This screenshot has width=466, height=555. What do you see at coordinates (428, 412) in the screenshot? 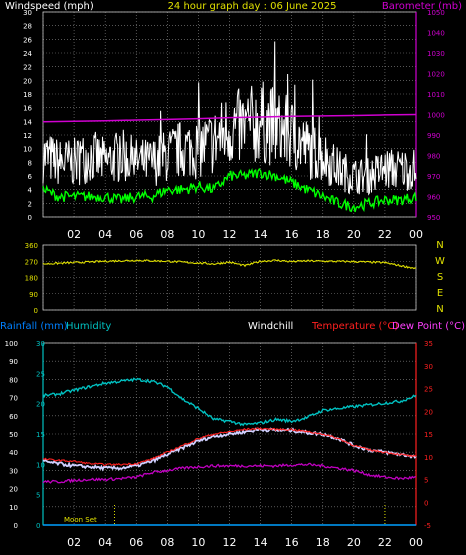
I see `temperature-tick-label: 20` at bounding box center [428, 412].